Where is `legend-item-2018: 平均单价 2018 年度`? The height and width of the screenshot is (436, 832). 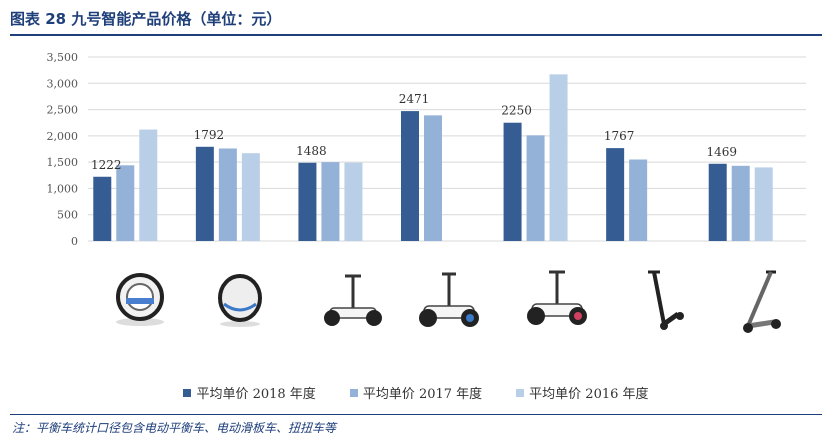 legend-item-2018: 平均单价 2018 年度 is located at coordinates (249, 392).